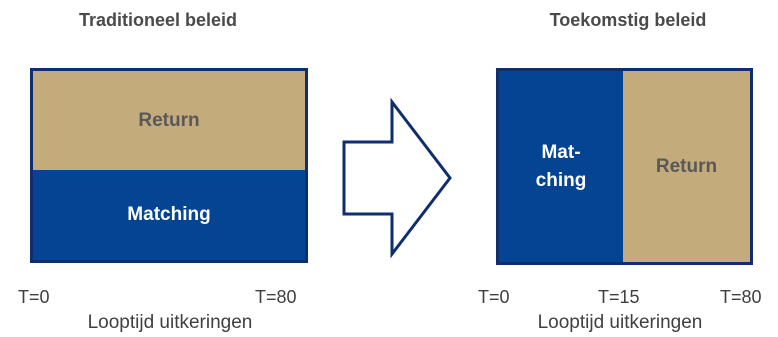 The image size is (778, 337). I want to click on right-matching-label-line1: Mat-, so click(561, 152).